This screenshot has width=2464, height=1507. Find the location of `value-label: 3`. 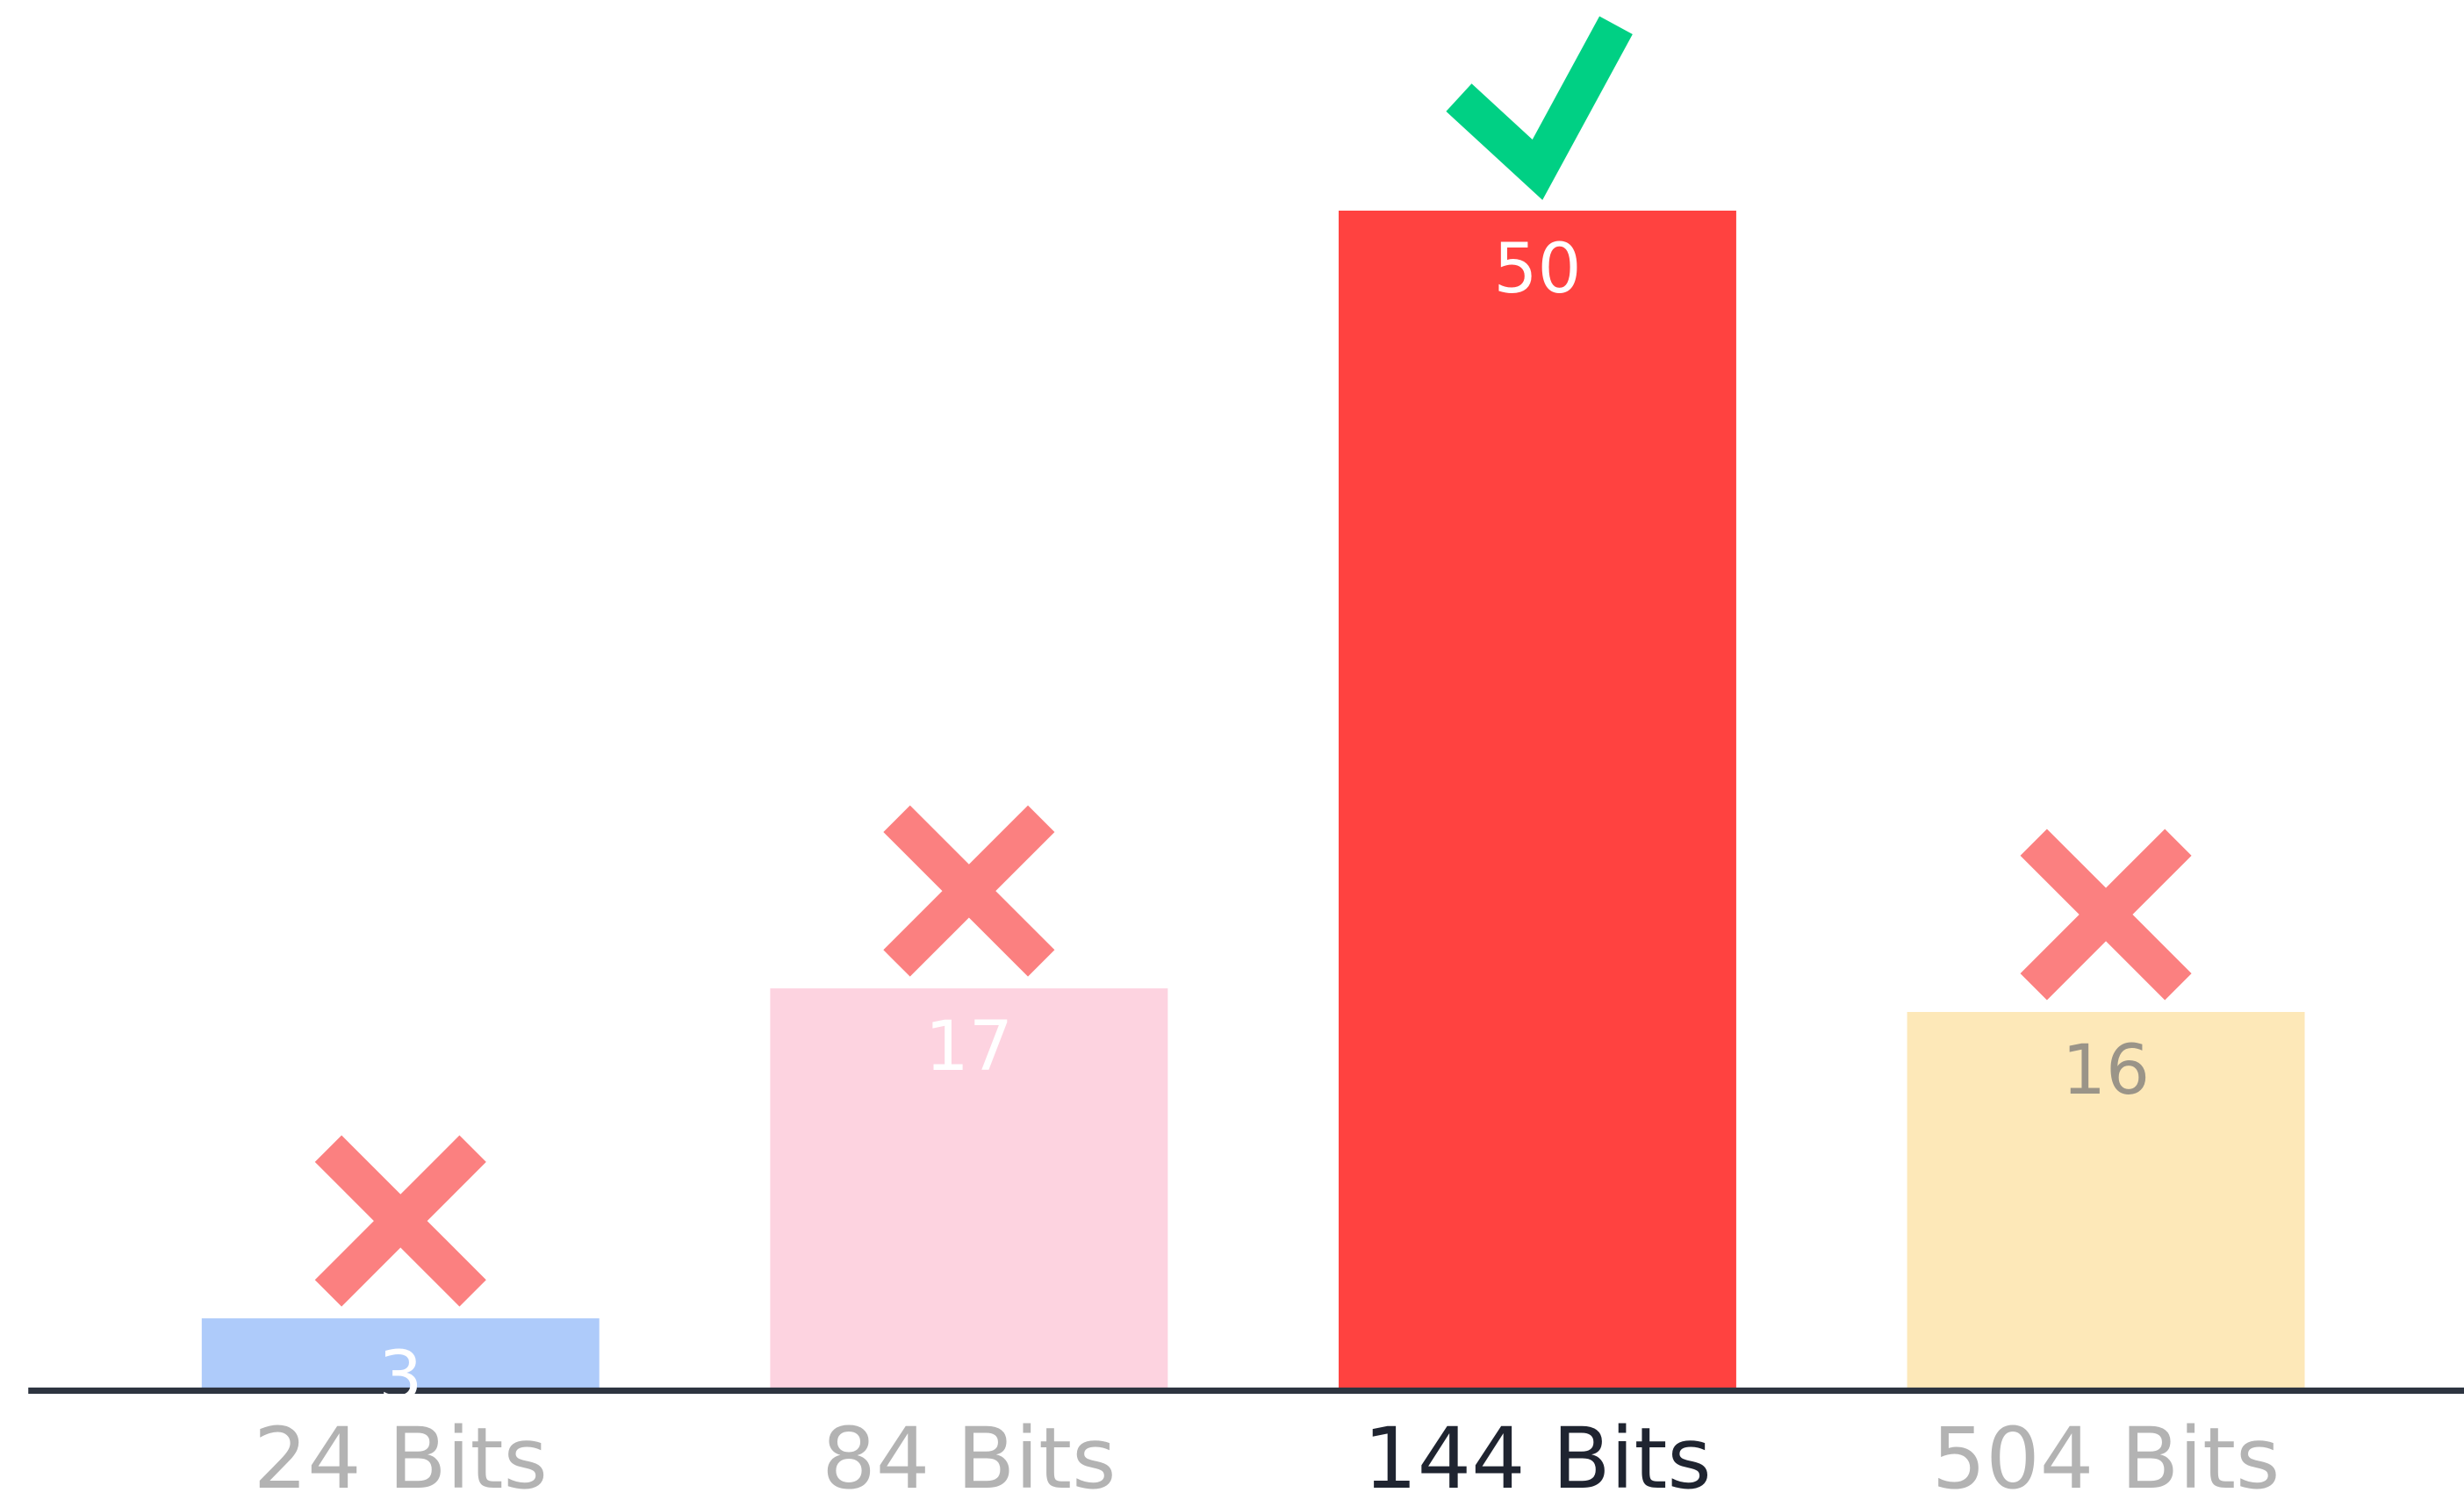

value-label: 3 is located at coordinates (400, 1376).